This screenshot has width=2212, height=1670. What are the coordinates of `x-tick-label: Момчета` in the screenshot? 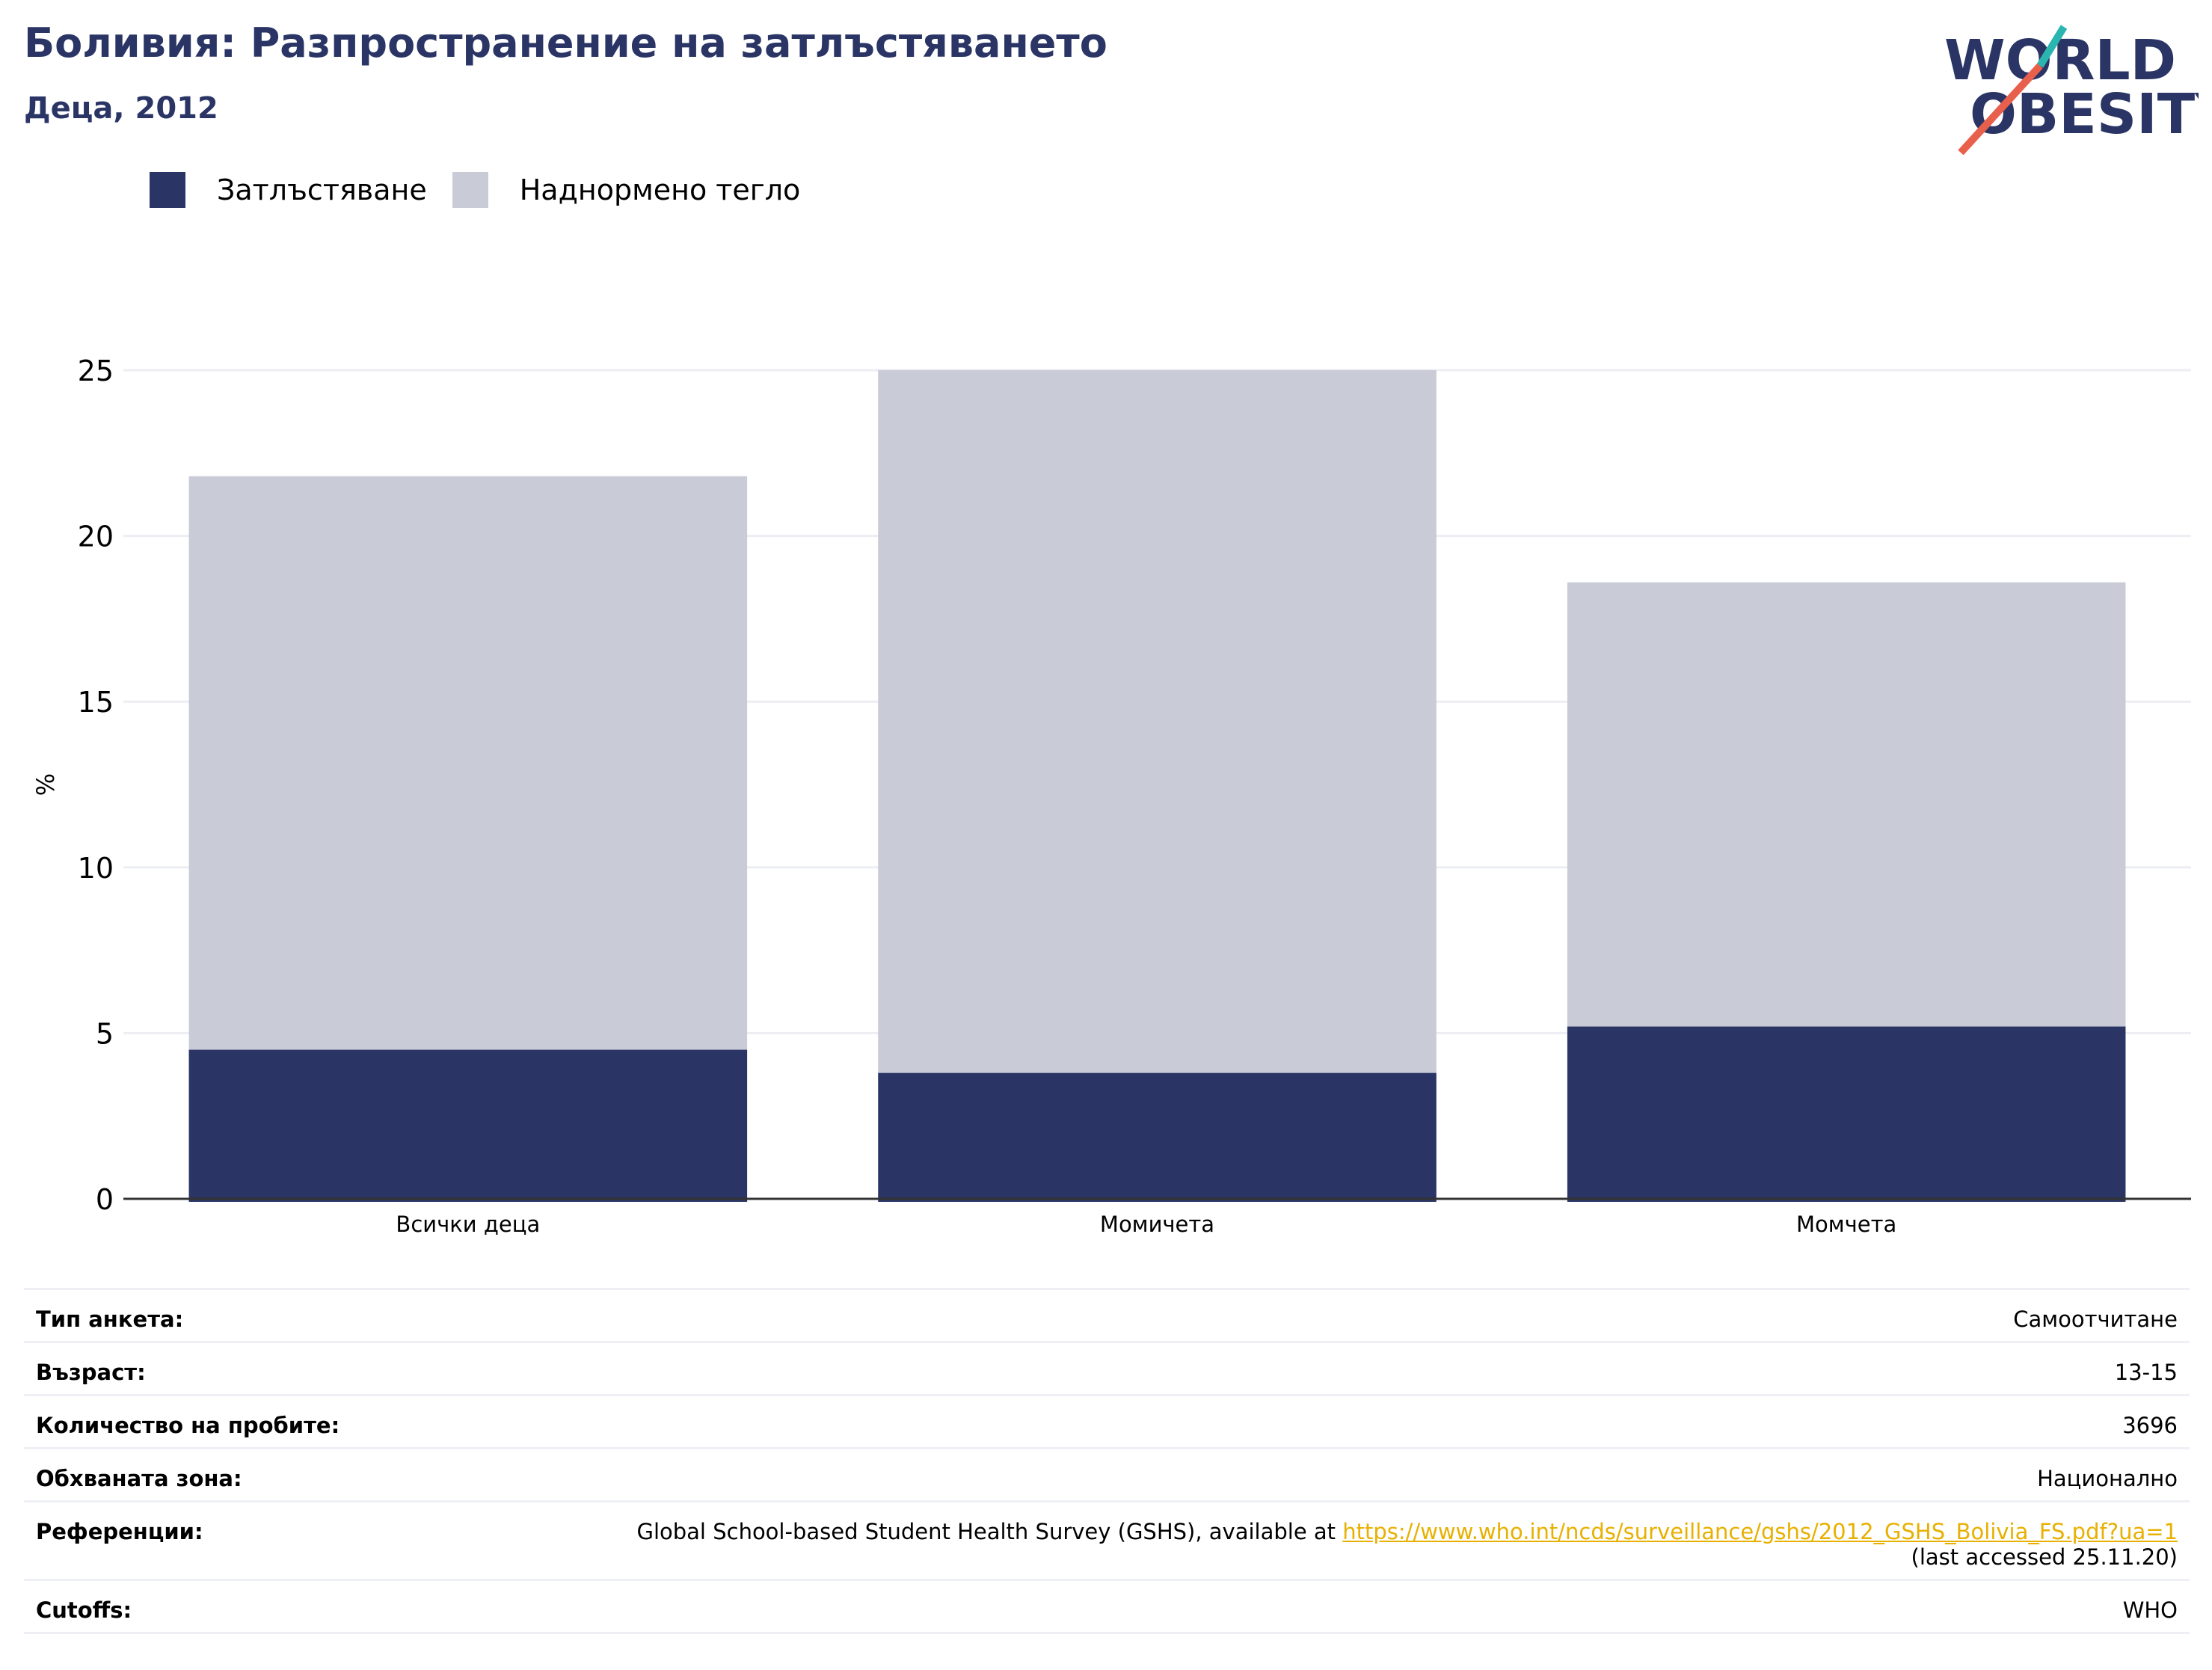 It's located at (1846, 1224).